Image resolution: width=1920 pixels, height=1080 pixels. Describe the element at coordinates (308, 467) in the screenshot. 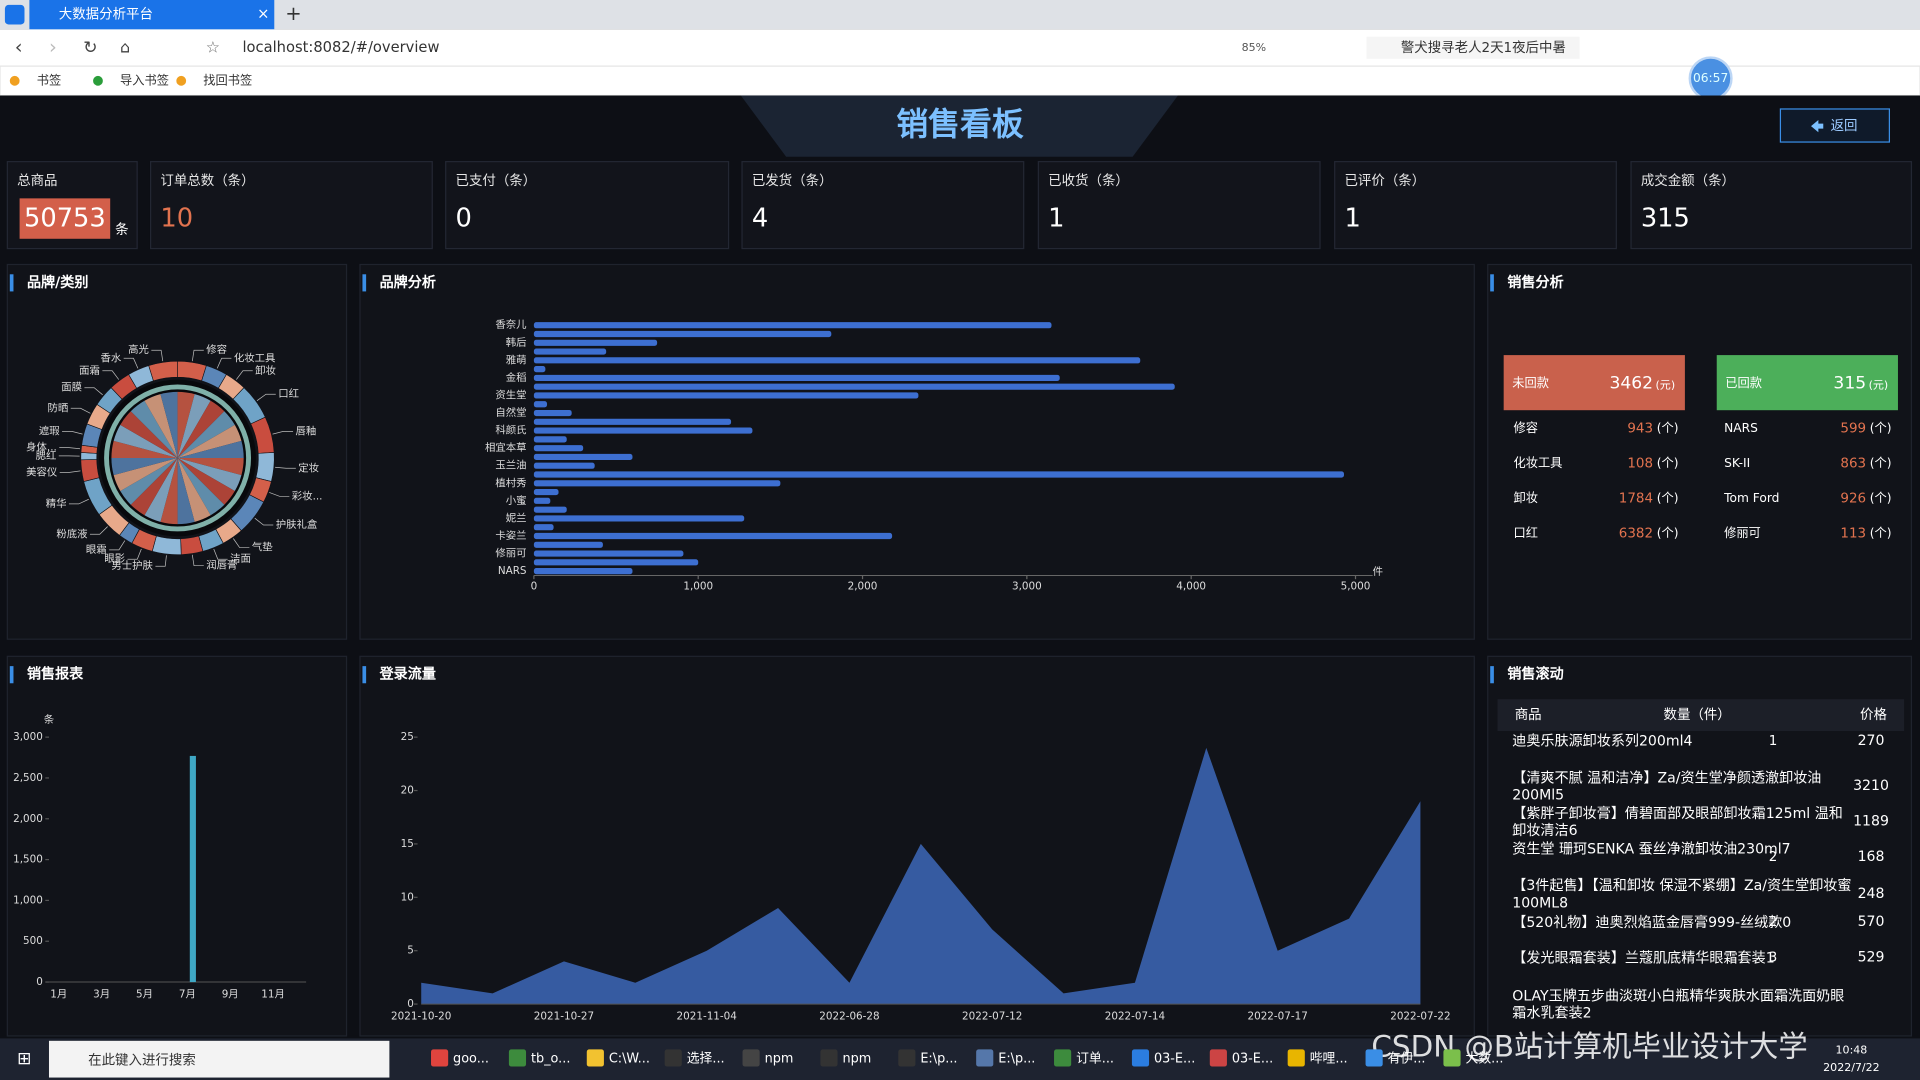

I see `pie-label: 定妆` at that location.